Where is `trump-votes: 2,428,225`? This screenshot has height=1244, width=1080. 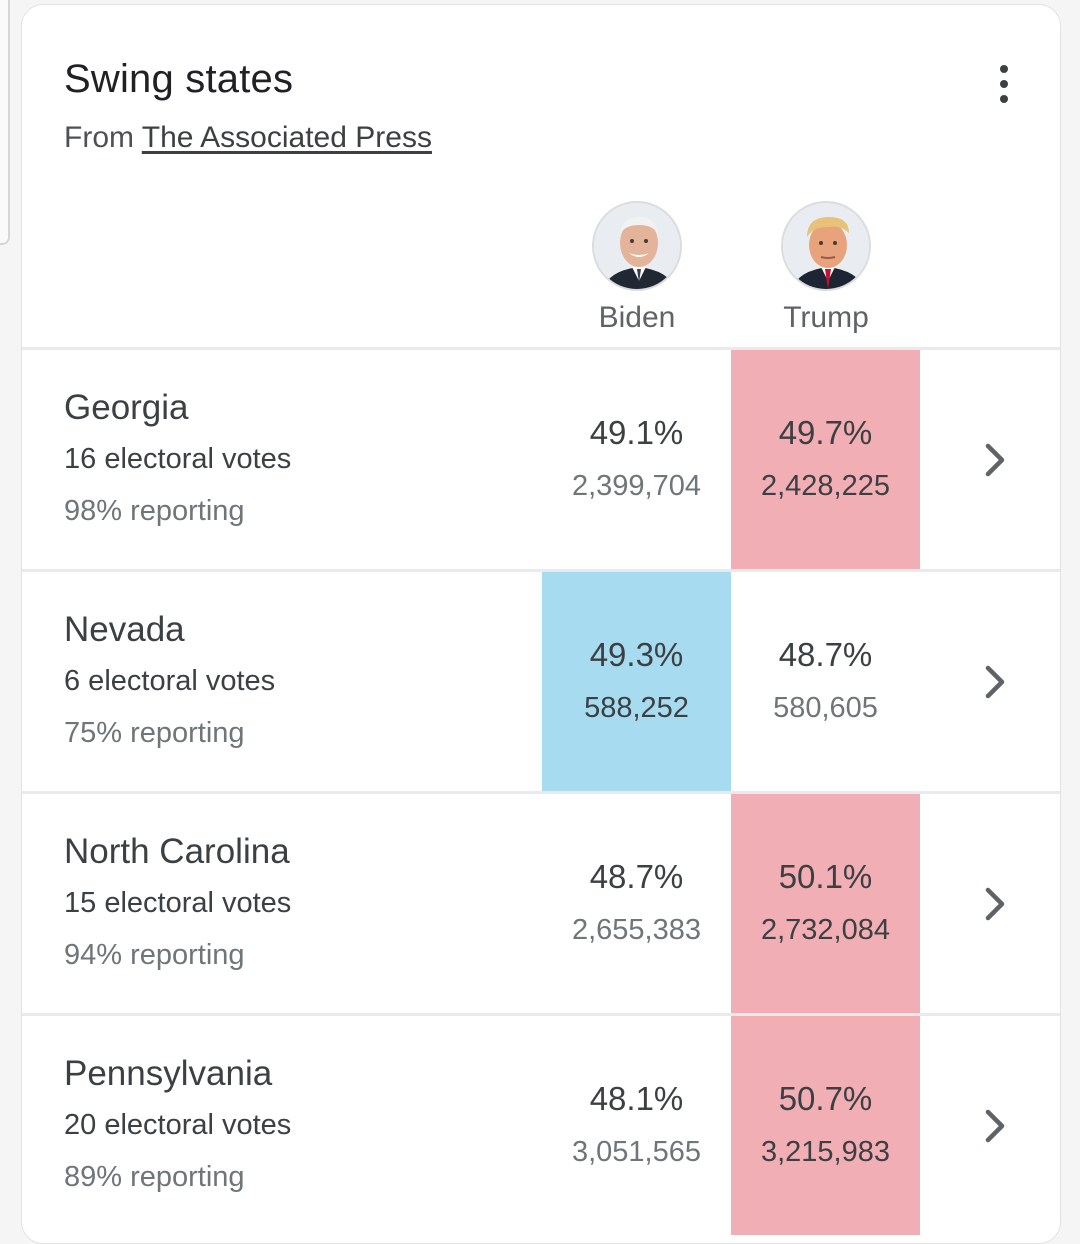 trump-votes: 2,428,225 is located at coordinates (825, 486).